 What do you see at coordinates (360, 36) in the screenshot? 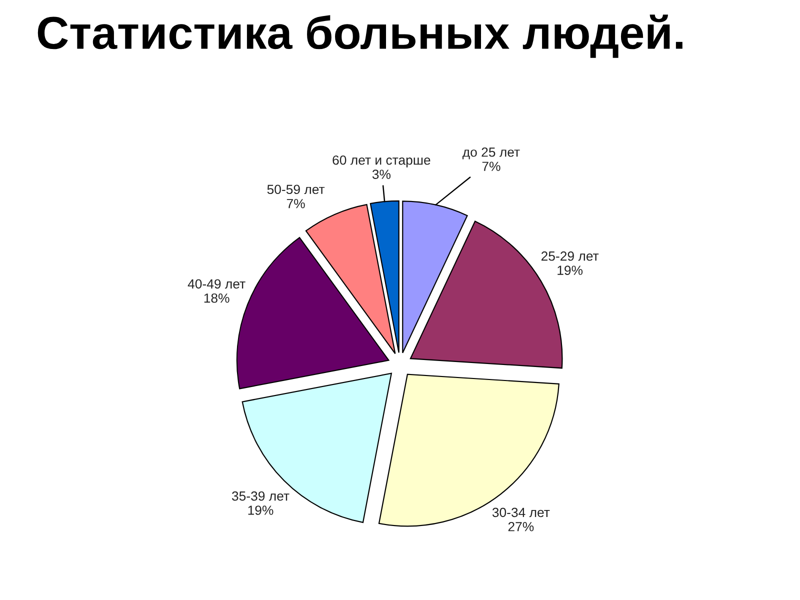
I see `chart-title: Статистика больных людей.` at bounding box center [360, 36].